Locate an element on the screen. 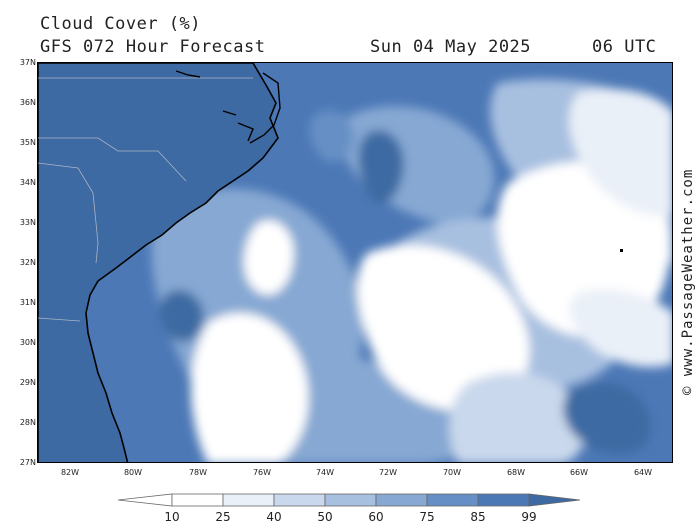 Image resolution: width=700 pixels, height=525 pixels. lat-label: 27N is located at coordinates (27, 462).